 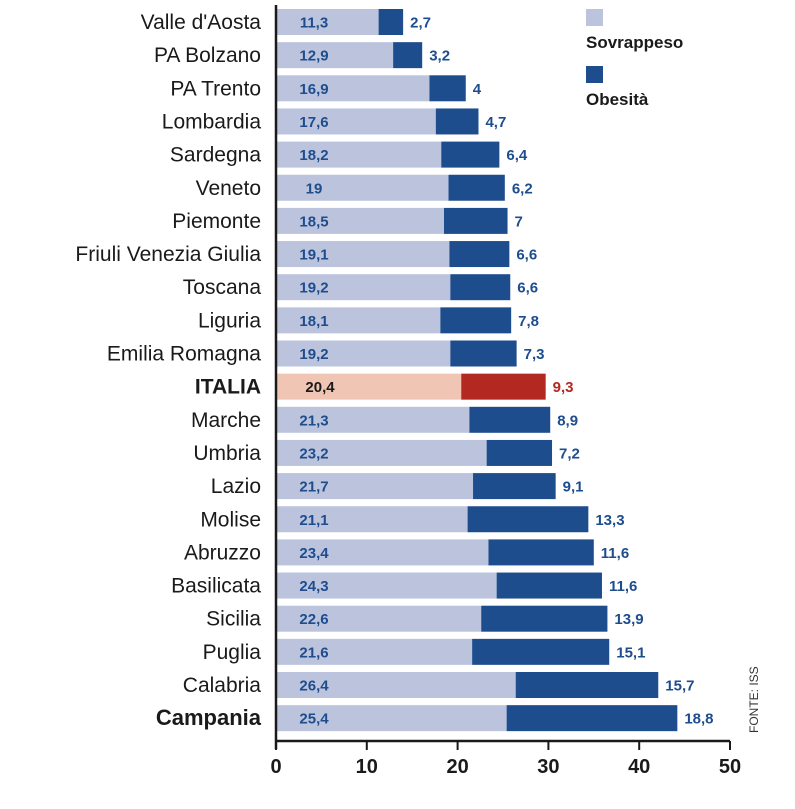 What do you see at coordinates (439, 56) in the screenshot?
I see `value-label-obesita-pa-bolzano: 3,2` at bounding box center [439, 56].